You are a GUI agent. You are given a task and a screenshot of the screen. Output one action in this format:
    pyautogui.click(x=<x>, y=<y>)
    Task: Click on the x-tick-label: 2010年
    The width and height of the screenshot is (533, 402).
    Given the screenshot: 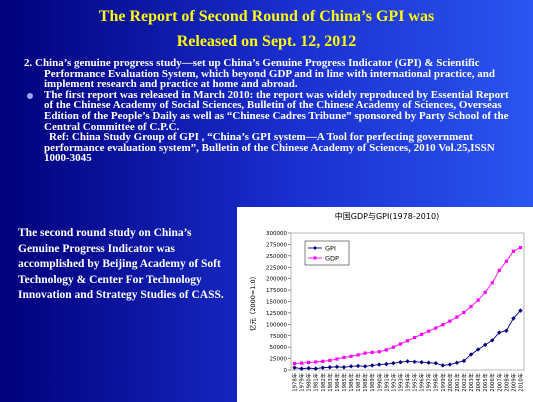 What is the action you would take?
    pyautogui.click(x=520, y=381)
    